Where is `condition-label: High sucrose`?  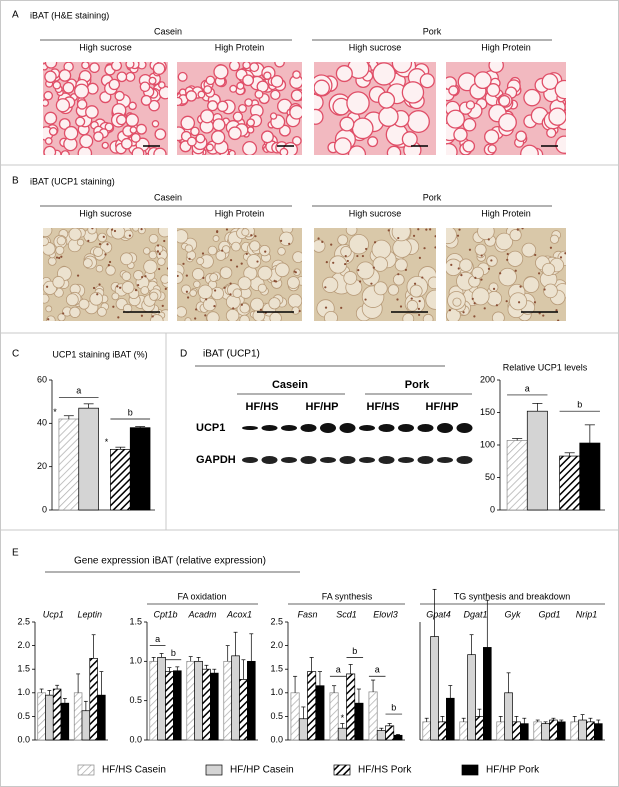 condition-label: High sucrose is located at coordinates (105, 213).